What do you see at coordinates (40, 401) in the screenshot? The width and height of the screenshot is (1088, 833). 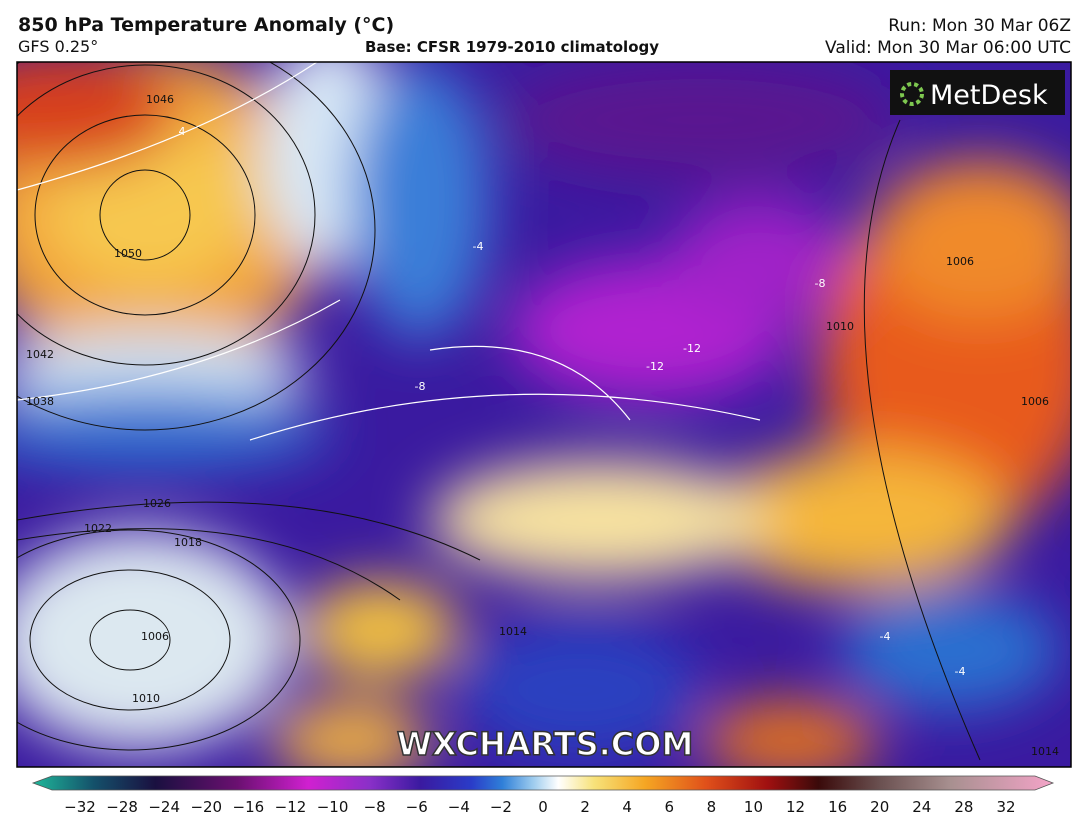 I see `contour-label: 1038` at bounding box center [40, 401].